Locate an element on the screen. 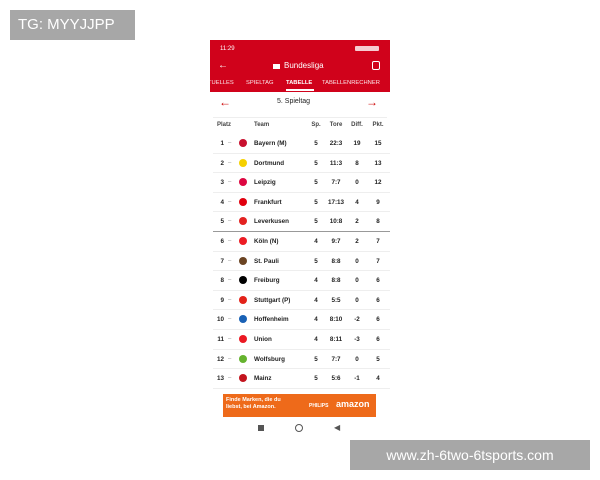  table-row: 10– Hoffenheim 4 8:10 -2 6 is located at coordinates (301, 320).